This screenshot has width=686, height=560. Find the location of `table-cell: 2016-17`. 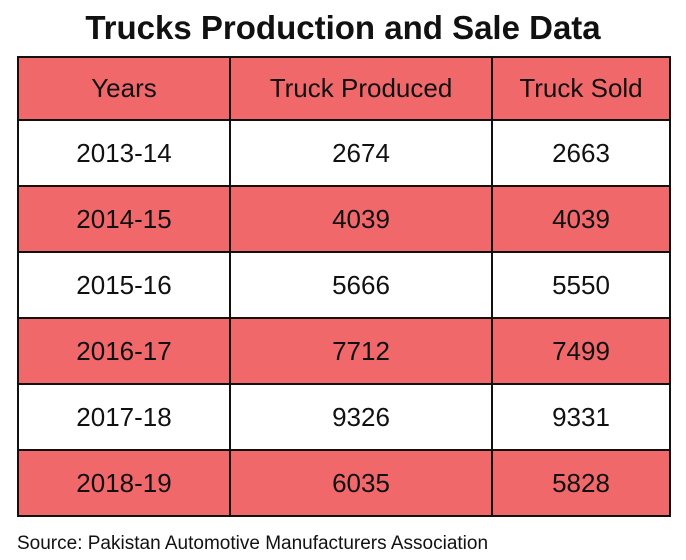

table-cell: 2016-17 is located at coordinates (124, 351).